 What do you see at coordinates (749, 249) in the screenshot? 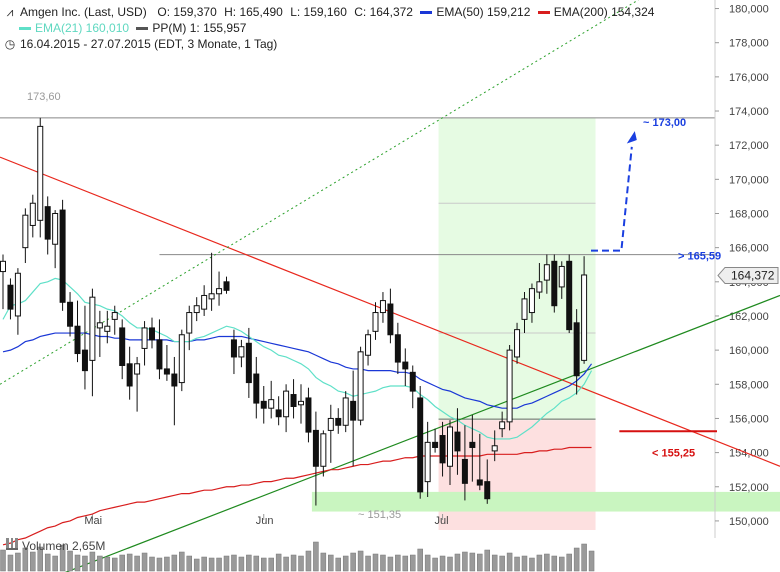
I see `y-tick-label: 166,000` at bounding box center [749, 249].